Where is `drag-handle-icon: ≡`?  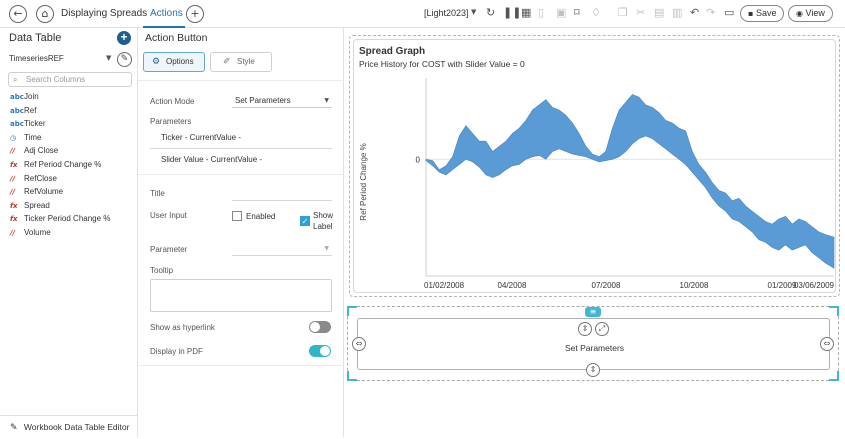 drag-handle-icon: ≡ is located at coordinates (593, 312).